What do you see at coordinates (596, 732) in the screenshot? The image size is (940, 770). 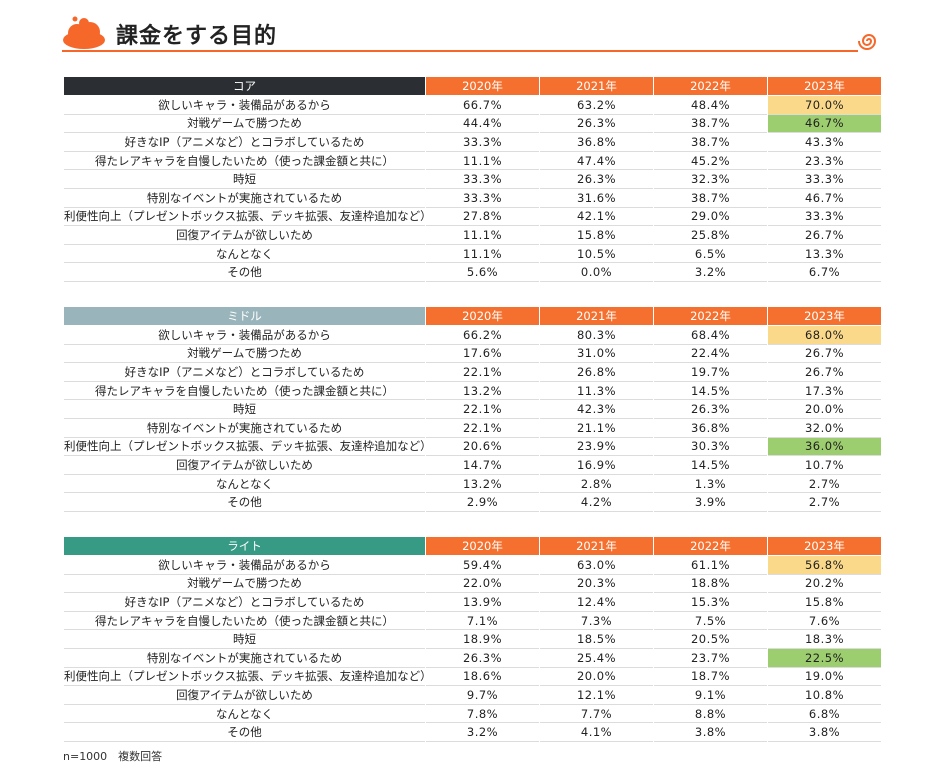 I see `value-cell: 4.1%` at bounding box center [596, 732].